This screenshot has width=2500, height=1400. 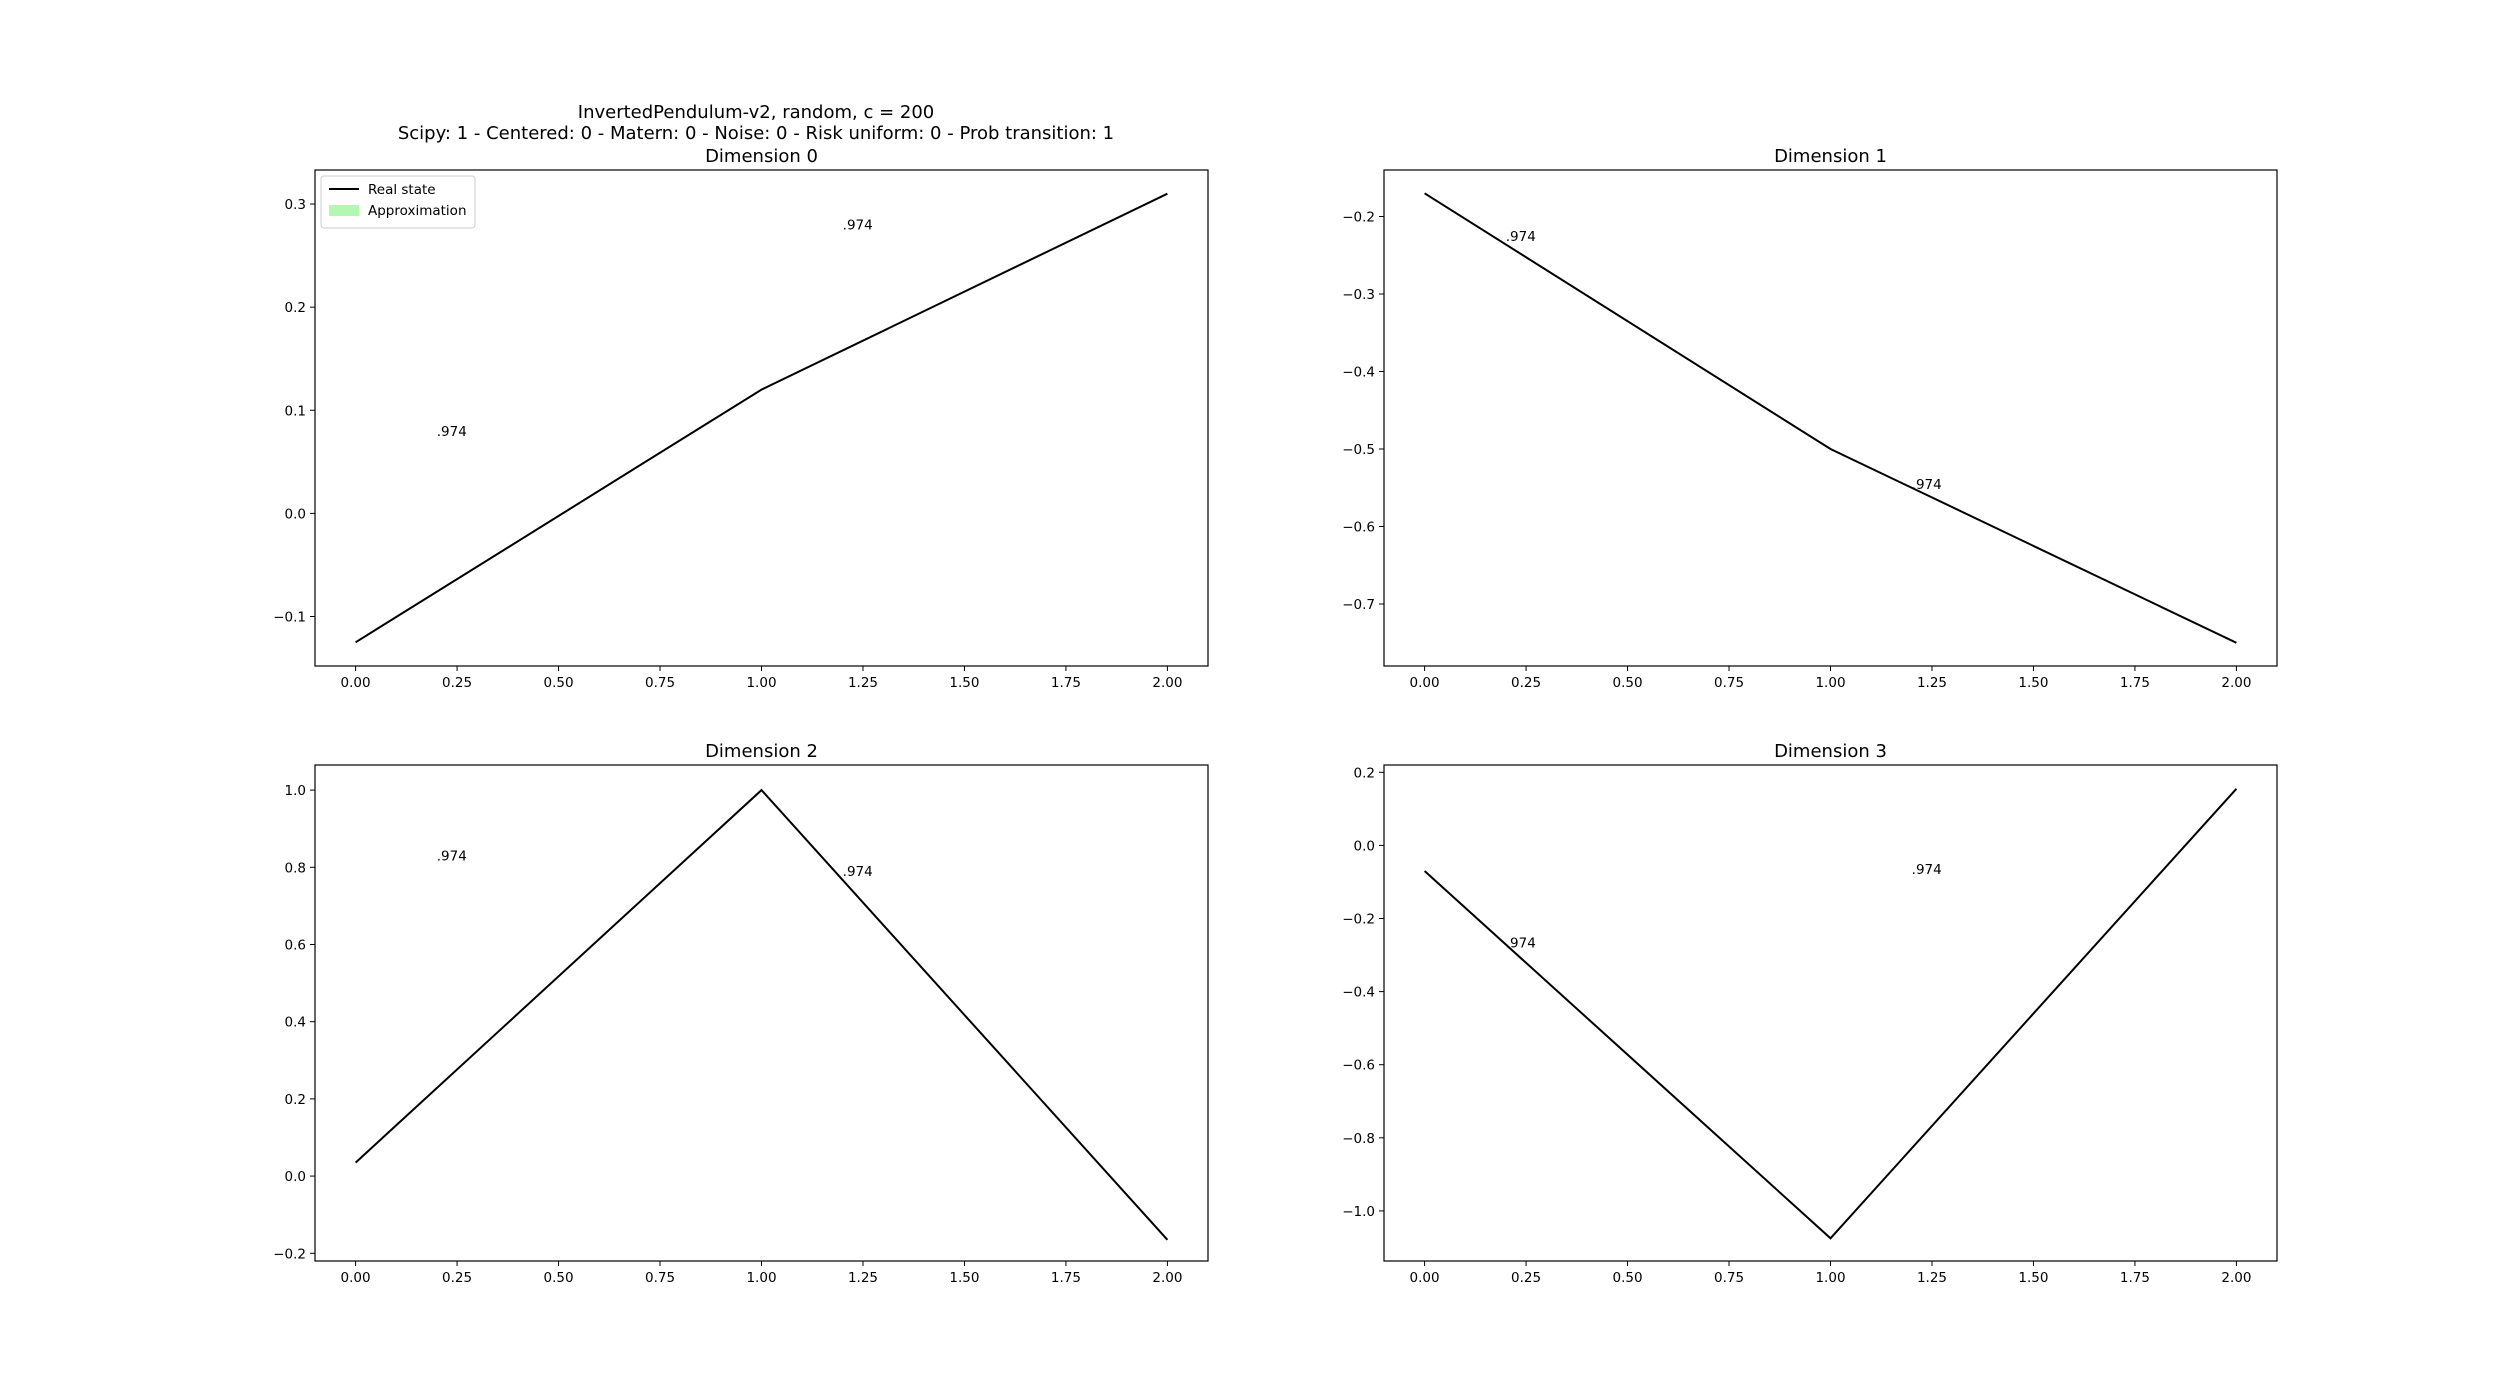 I want to click on legend-box, so click(x=398, y=202).